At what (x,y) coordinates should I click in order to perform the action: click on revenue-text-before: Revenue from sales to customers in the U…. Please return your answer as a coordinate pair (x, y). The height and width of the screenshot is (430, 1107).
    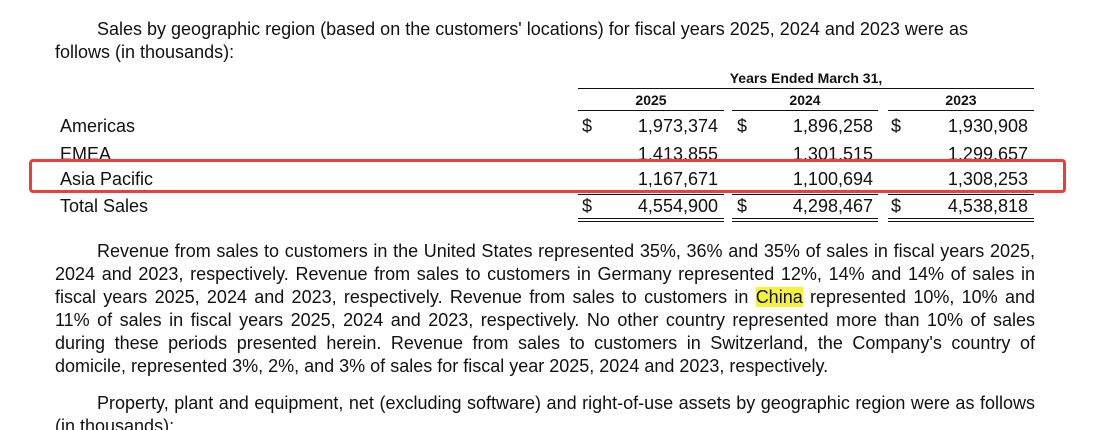
    Looking at the image, I should click on (545, 274).